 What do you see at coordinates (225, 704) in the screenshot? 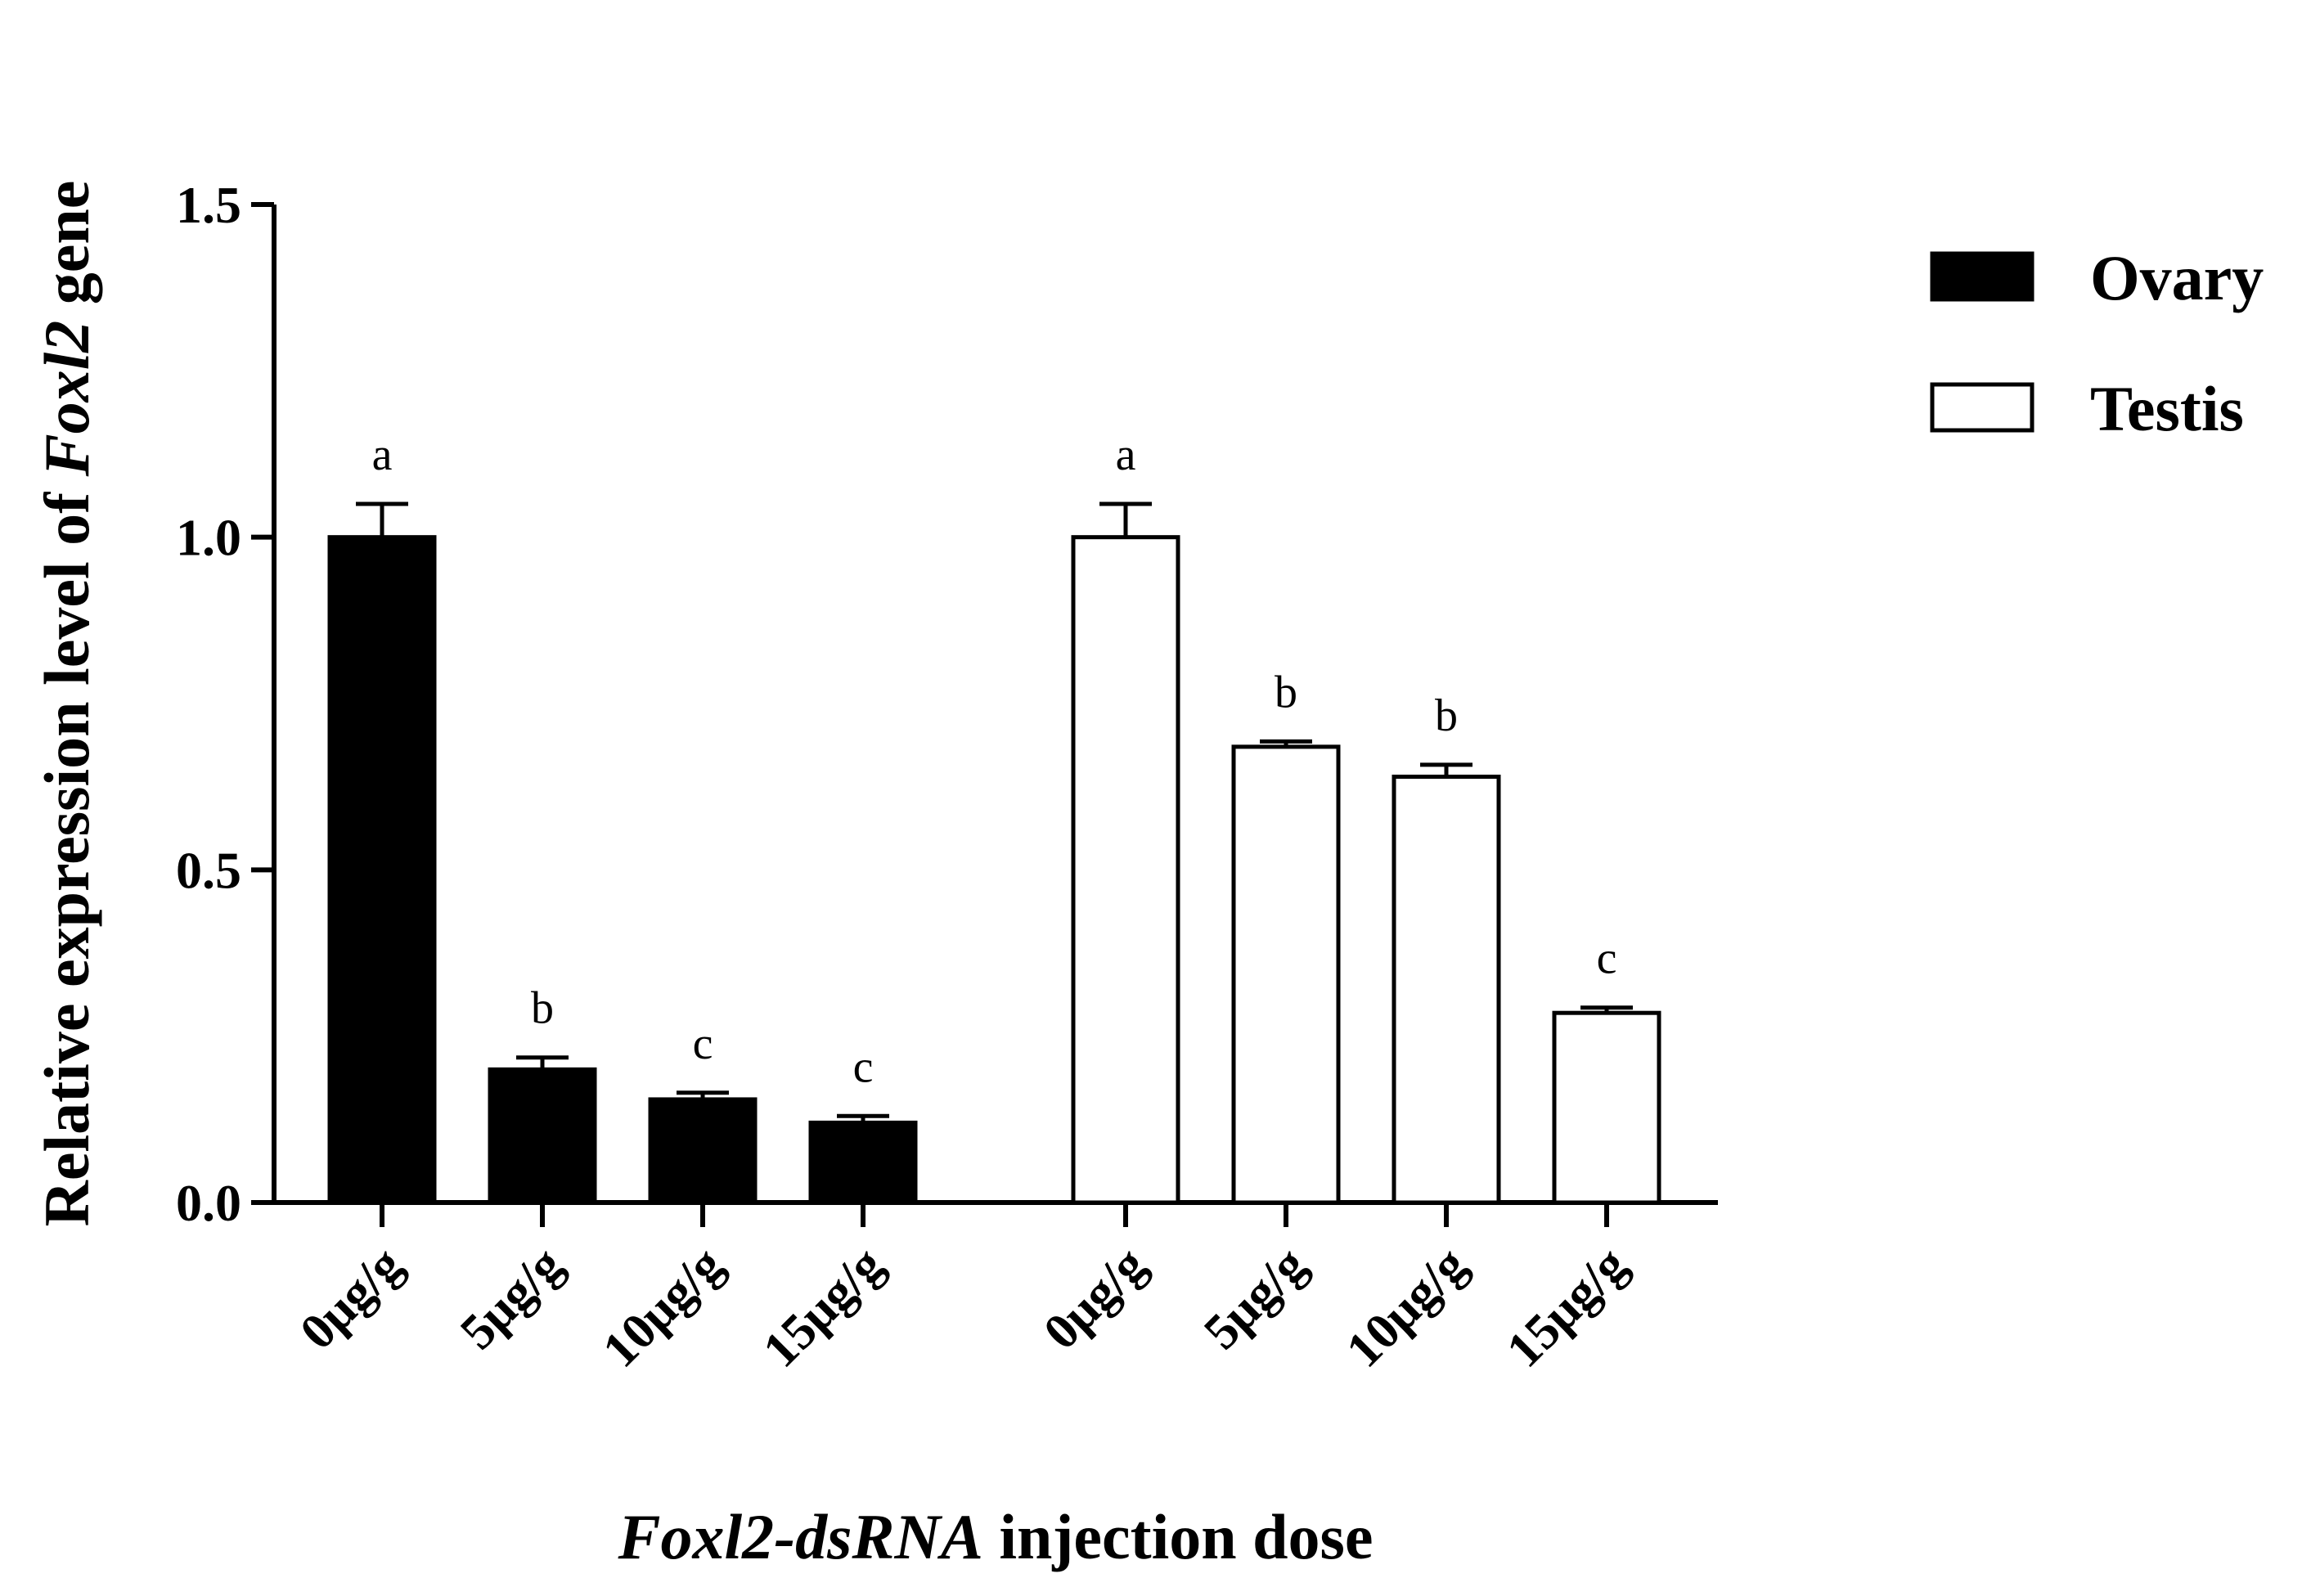
I see `y-ticks: 0.0 0.5 1.0 1.5` at bounding box center [225, 704].